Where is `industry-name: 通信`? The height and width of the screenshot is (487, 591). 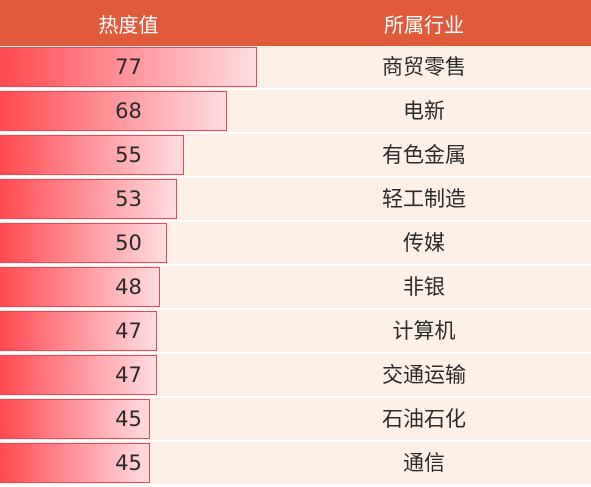
industry-name: 通信 is located at coordinates (424, 463).